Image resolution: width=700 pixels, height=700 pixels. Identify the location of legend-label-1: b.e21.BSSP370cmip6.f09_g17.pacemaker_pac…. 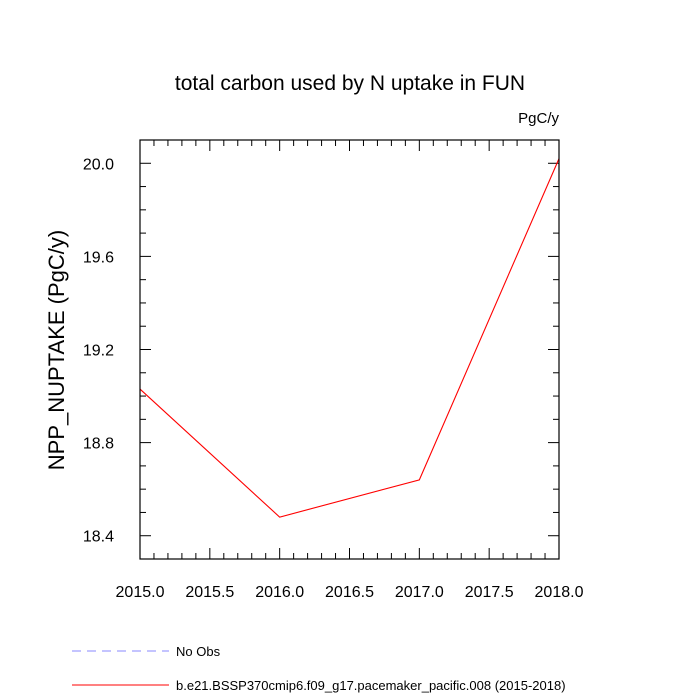
(371, 685).